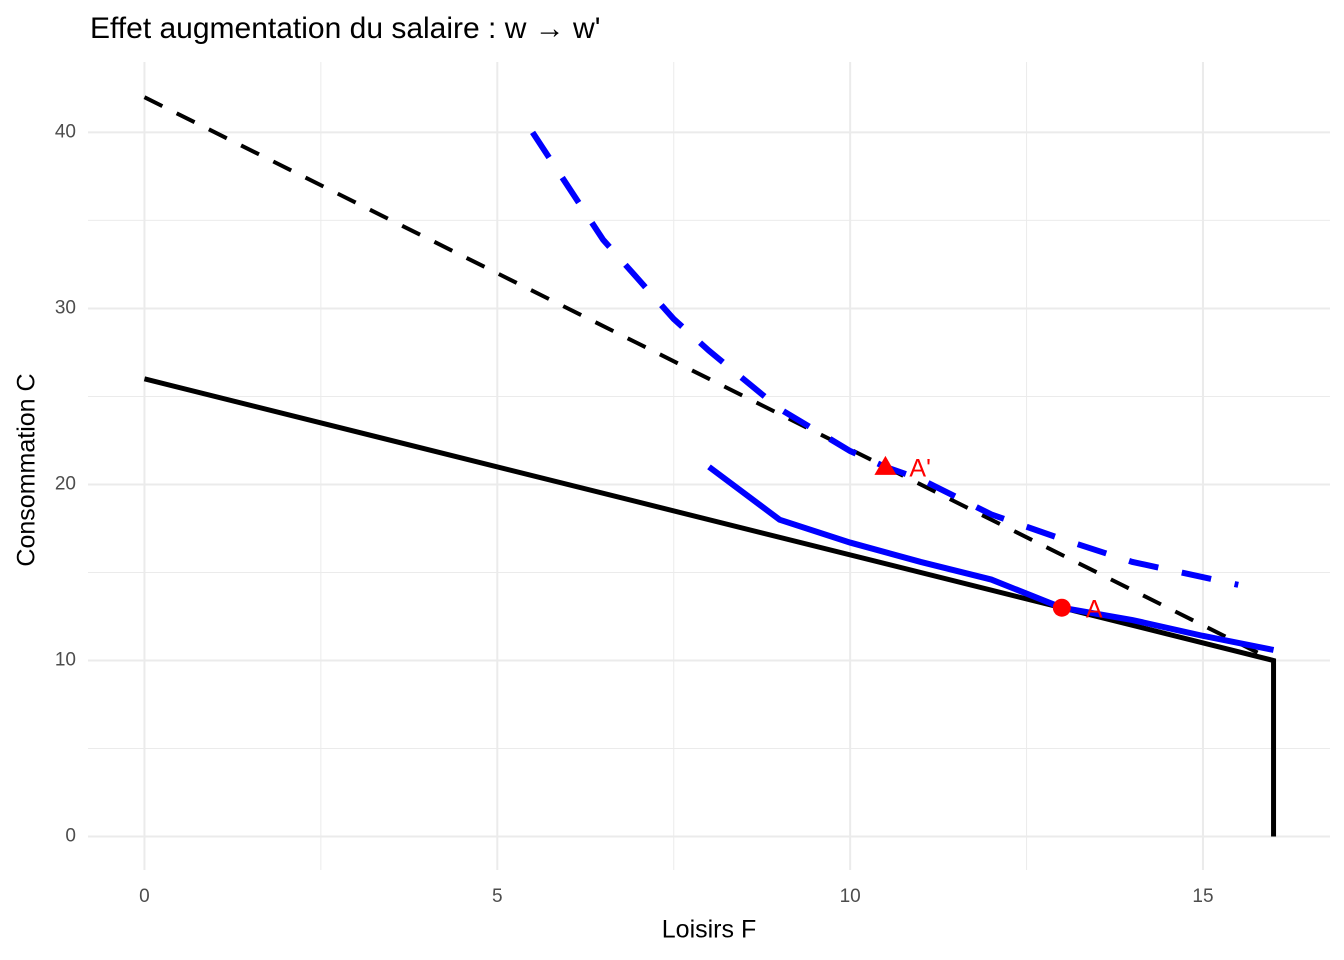  What do you see at coordinates (27, 469) in the screenshot?
I see `y-axis-title: Consommation C` at bounding box center [27, 469].